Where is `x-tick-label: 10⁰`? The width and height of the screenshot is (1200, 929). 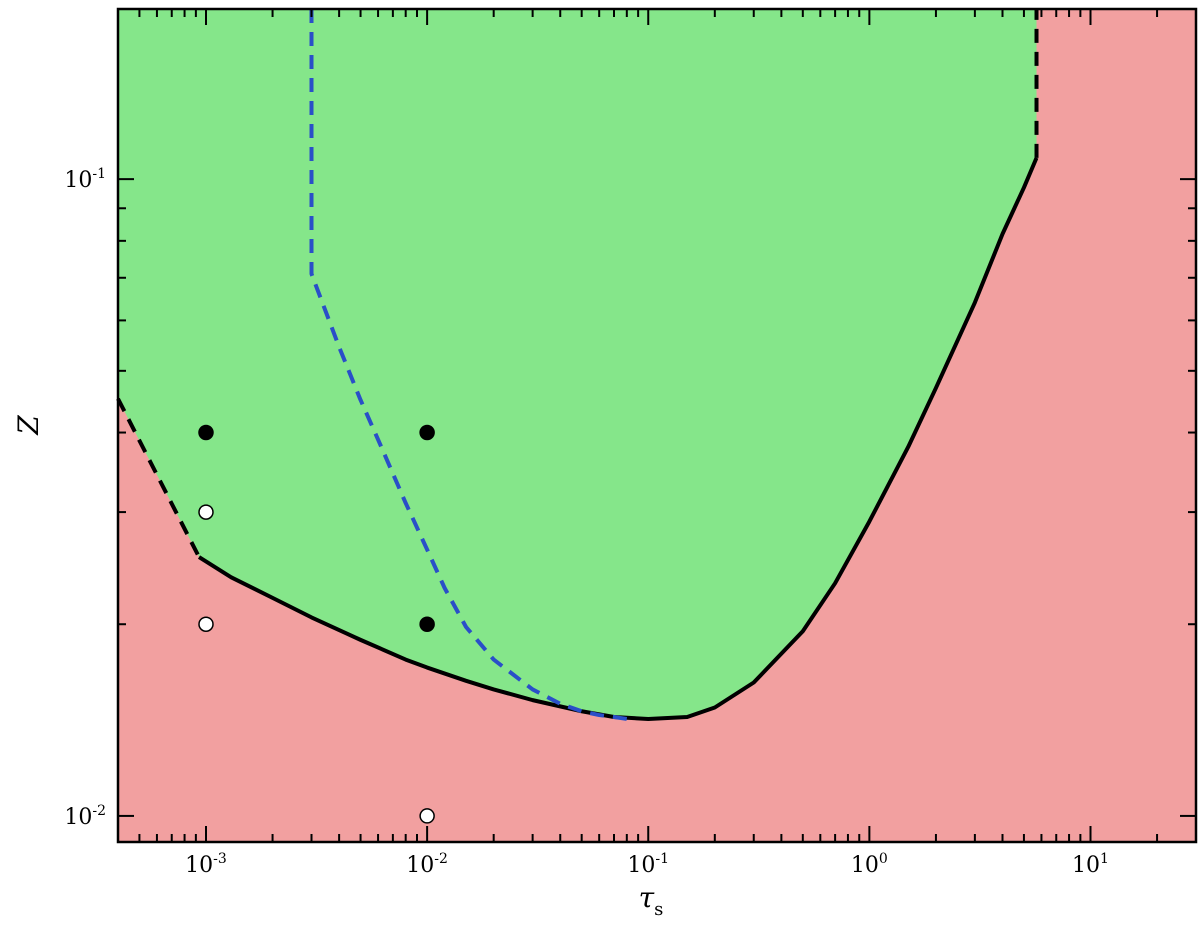
x-tick-label: 10⁰ is located at coordinates (869, 864).